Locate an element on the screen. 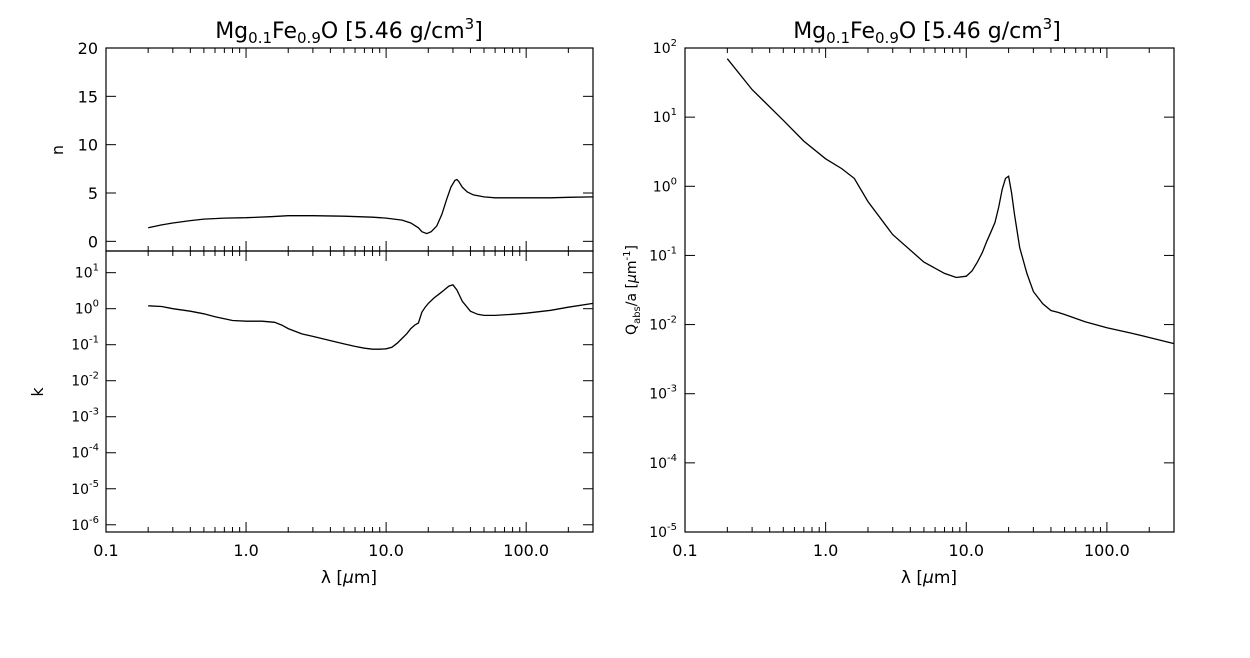  n-panel-ylabel: n is located at coordinates (57, 150).